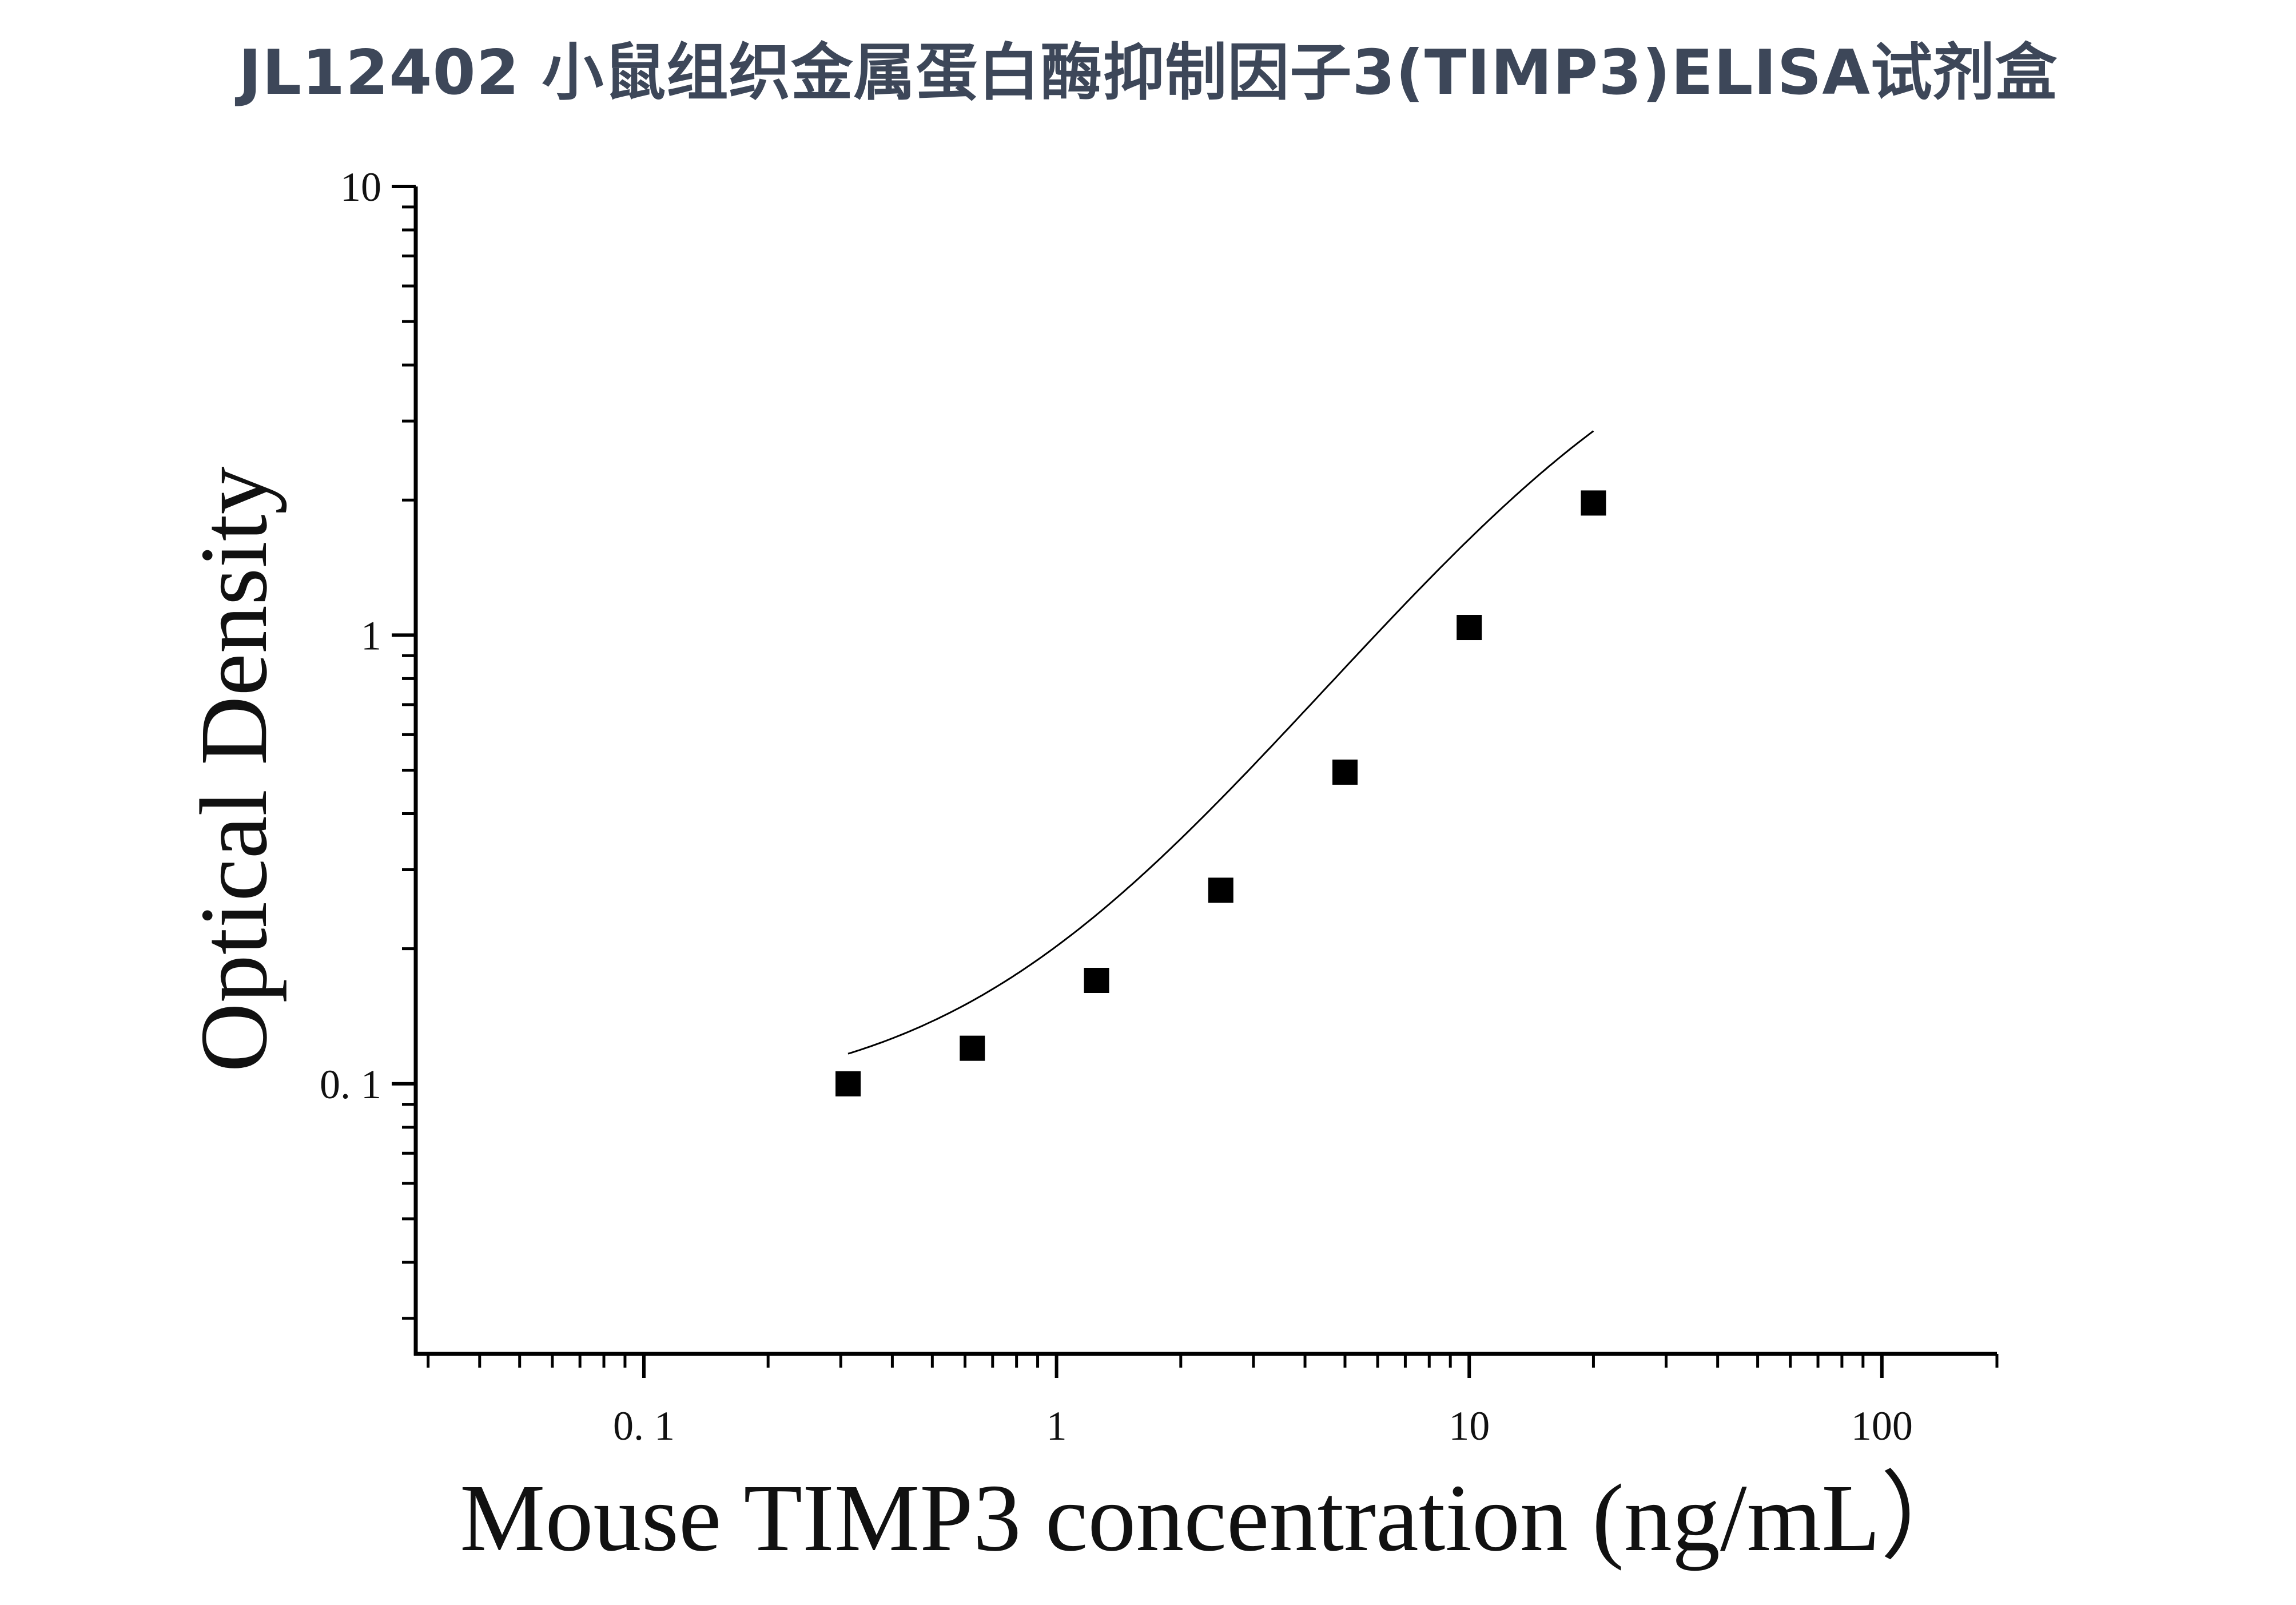  Describe the element at coordinates (1148, 73) in the screenshot. I see `chart-title: JL12402 小鼠组织金属蛋白酶抑制因子3(TIMP3)ELISA试剂盒` at that location.